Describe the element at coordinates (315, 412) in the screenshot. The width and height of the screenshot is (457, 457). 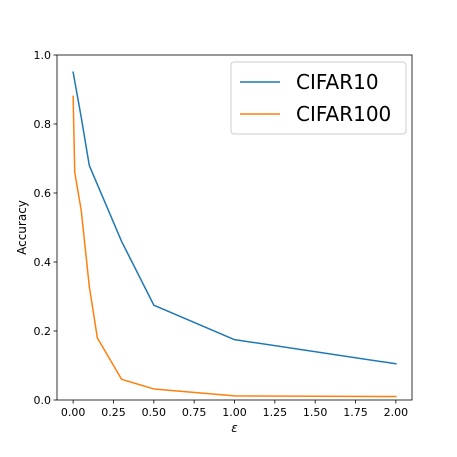
I see `x-tick-label: 1.50` at that location.